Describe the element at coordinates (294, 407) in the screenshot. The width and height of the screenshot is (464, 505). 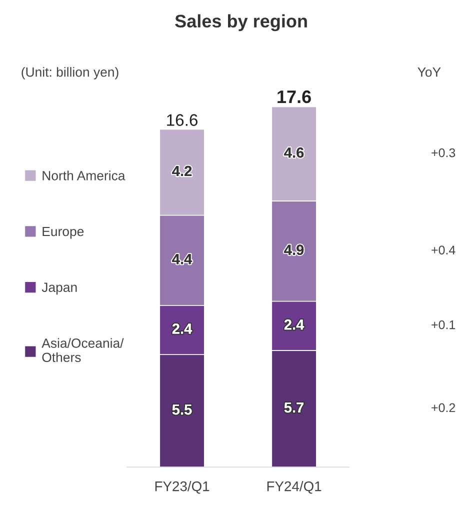
I see `data-label: 5.7` at that location.